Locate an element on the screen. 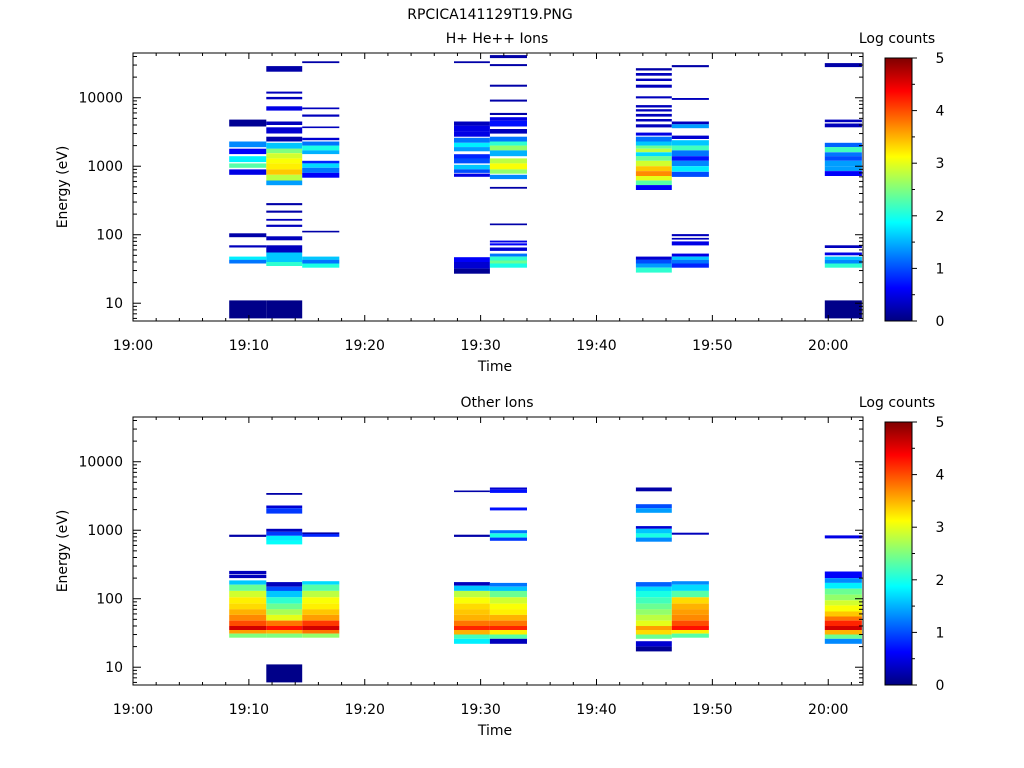 The height and width of the screenshot is (768, 1024). panel-title: H+ He++ Ions is located at coordinates (497, 39).